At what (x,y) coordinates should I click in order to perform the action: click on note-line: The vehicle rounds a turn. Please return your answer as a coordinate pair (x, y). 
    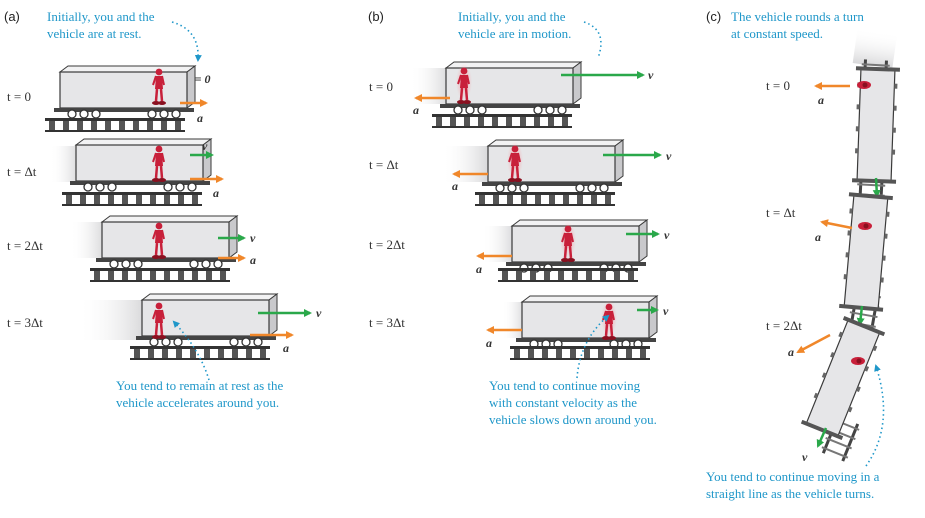
    Looking at the image, I should click on (797, 16).